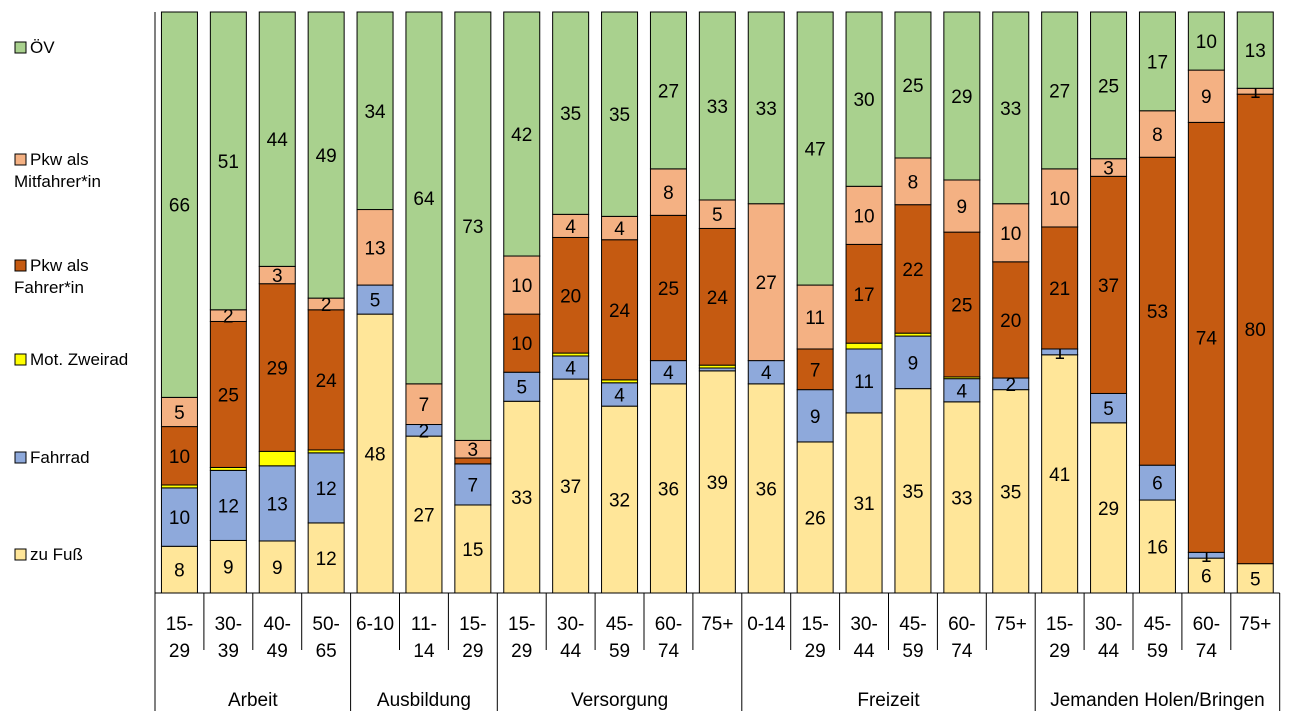 The image size is (1290, 711). Describe the element at coordinates (277, 624) in the screenshot. I see `x-tick-label: 40-` at that location.